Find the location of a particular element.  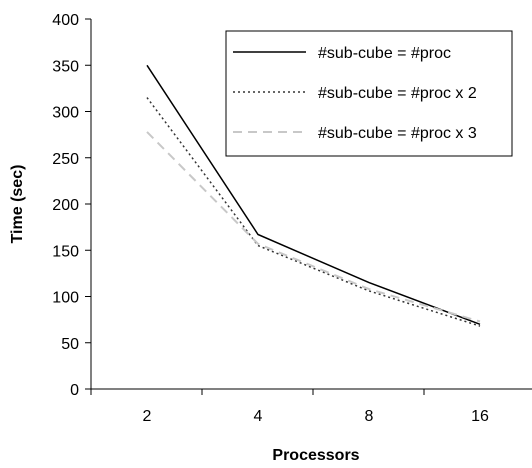

legend-label-1: #sub-cube = #proc is located at coordinates (384, 53).